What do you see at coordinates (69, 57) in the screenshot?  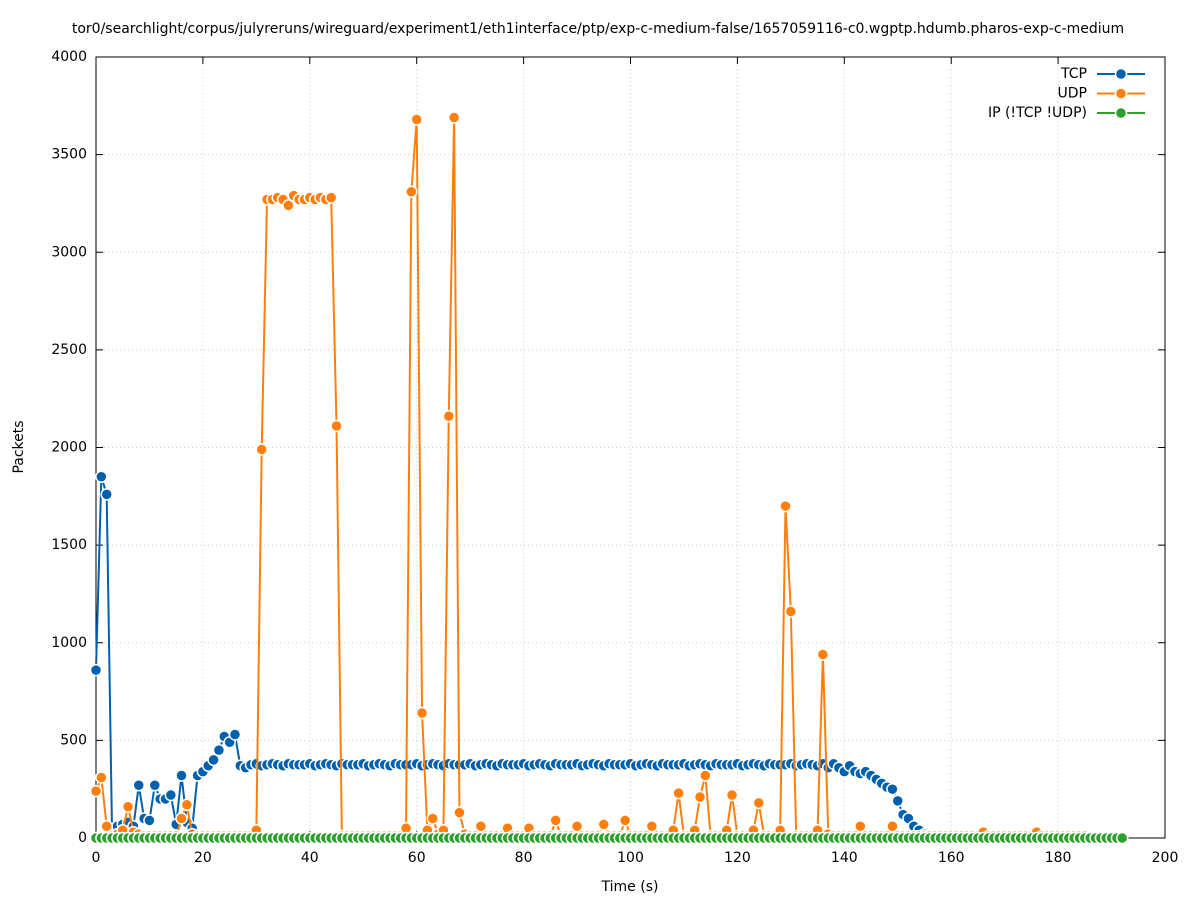 I see `y-tick-label: 4000` at bounding box center [69, 57].